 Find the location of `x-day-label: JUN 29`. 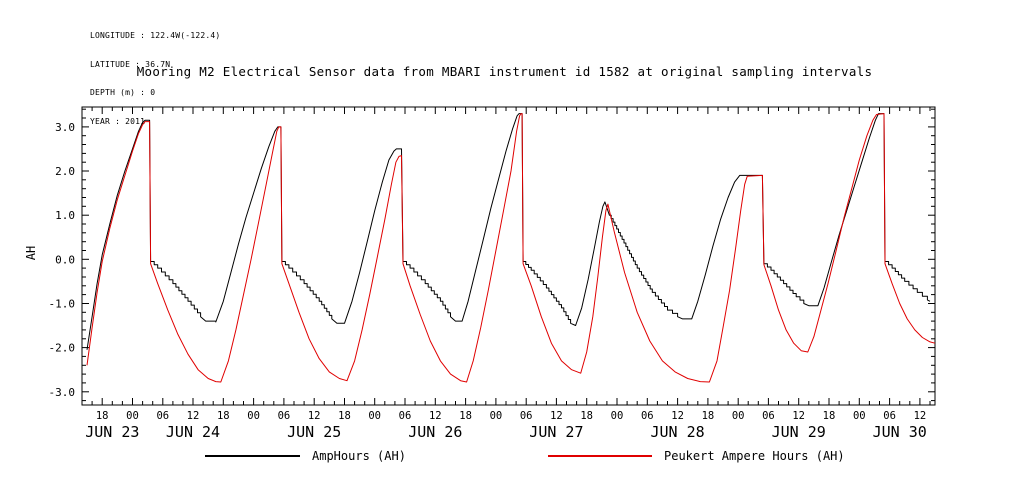

x-day-label: JUN 29 is located at coordinates (799, 432).